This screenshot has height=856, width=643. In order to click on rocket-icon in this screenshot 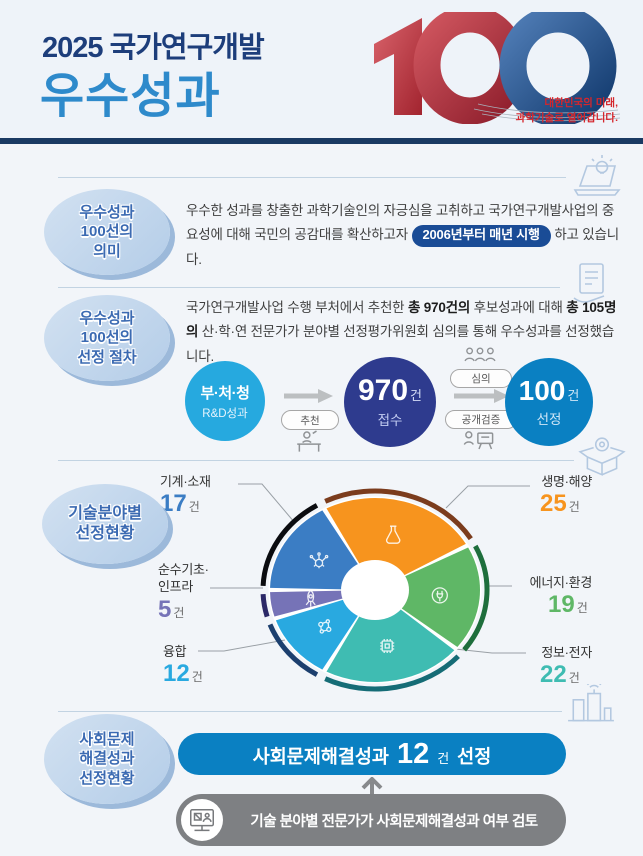, I will do `click(310, 598)`.